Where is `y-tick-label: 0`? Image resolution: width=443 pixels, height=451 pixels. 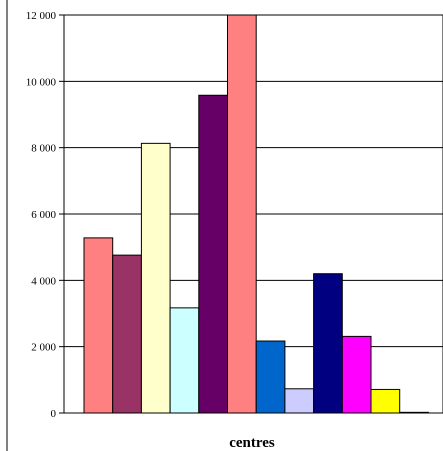
y-tick-label: 0 is located at coordinates (54, 414).